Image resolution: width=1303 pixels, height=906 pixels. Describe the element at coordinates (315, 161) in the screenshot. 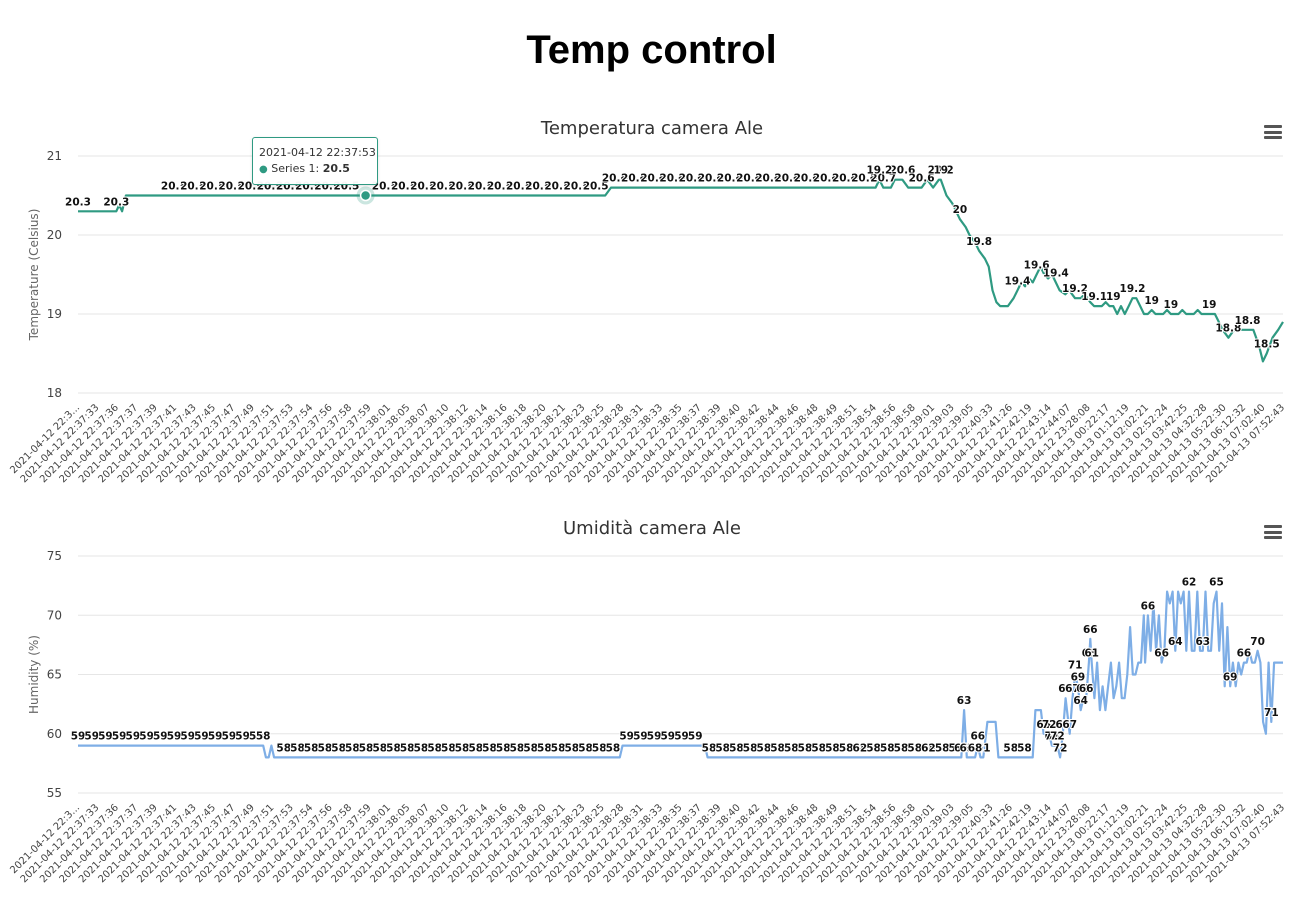

I see `chart-tooltip: 2021-04-12 22:37:53 ● Series 1: 20.5` at that location.